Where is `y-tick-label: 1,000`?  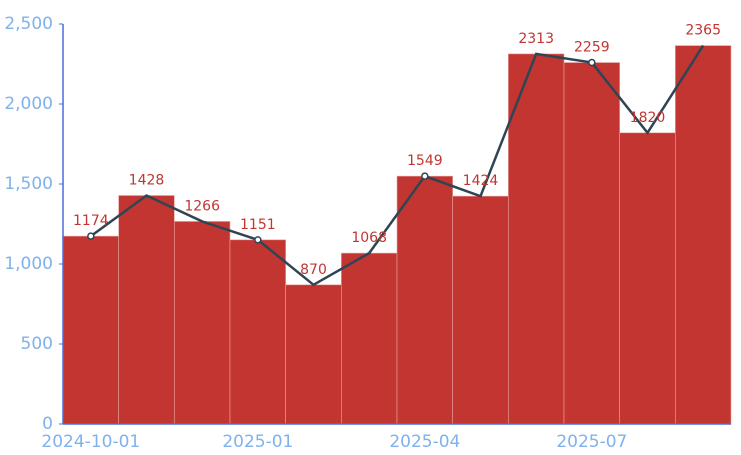
y-tick-label: 1,000 is located at coordinates (28, 264).